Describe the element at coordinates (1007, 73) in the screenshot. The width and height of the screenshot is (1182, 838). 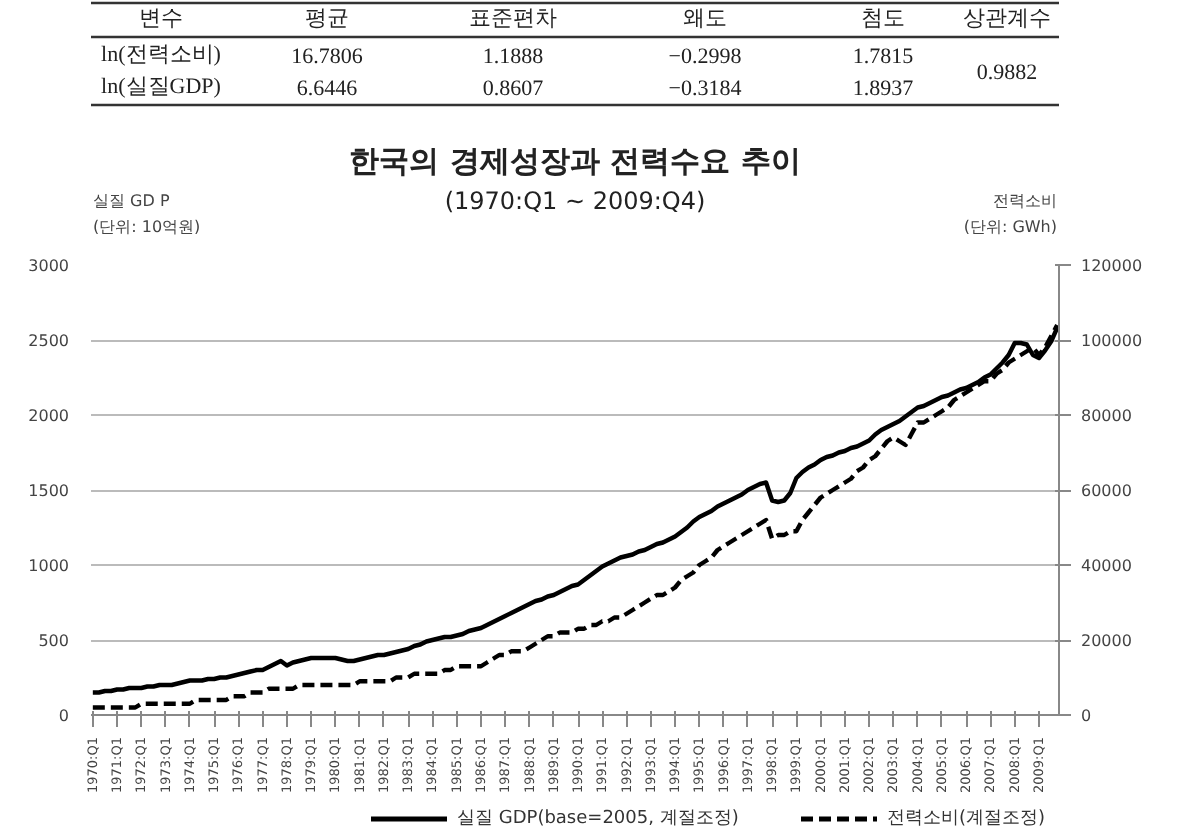
I see `text: 0.9882` at that location.